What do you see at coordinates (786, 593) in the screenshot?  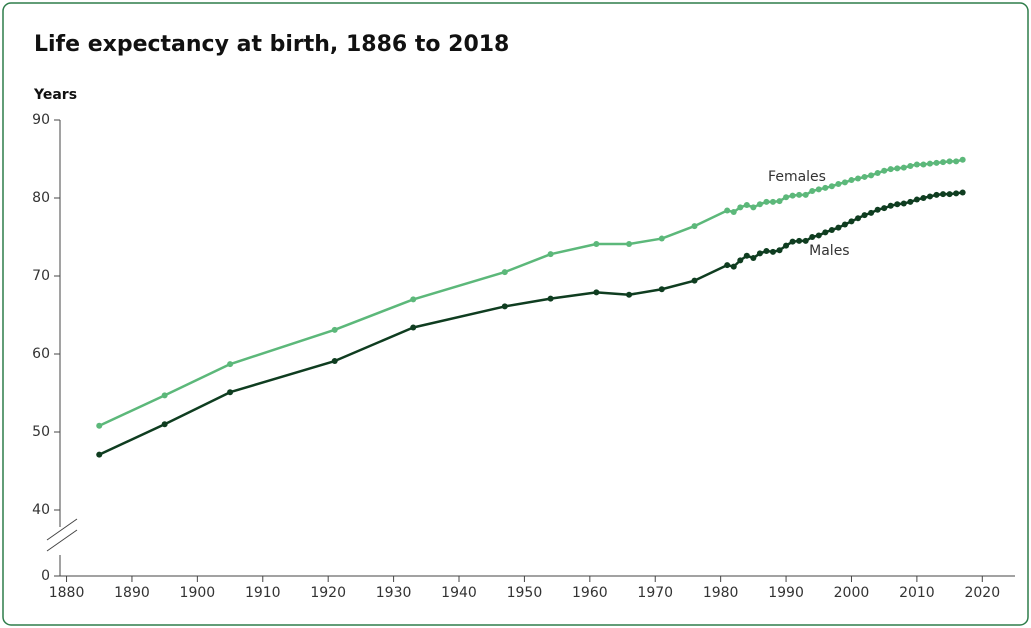 I see `x-tick-label: 1990` at bounding box center [786, 593].